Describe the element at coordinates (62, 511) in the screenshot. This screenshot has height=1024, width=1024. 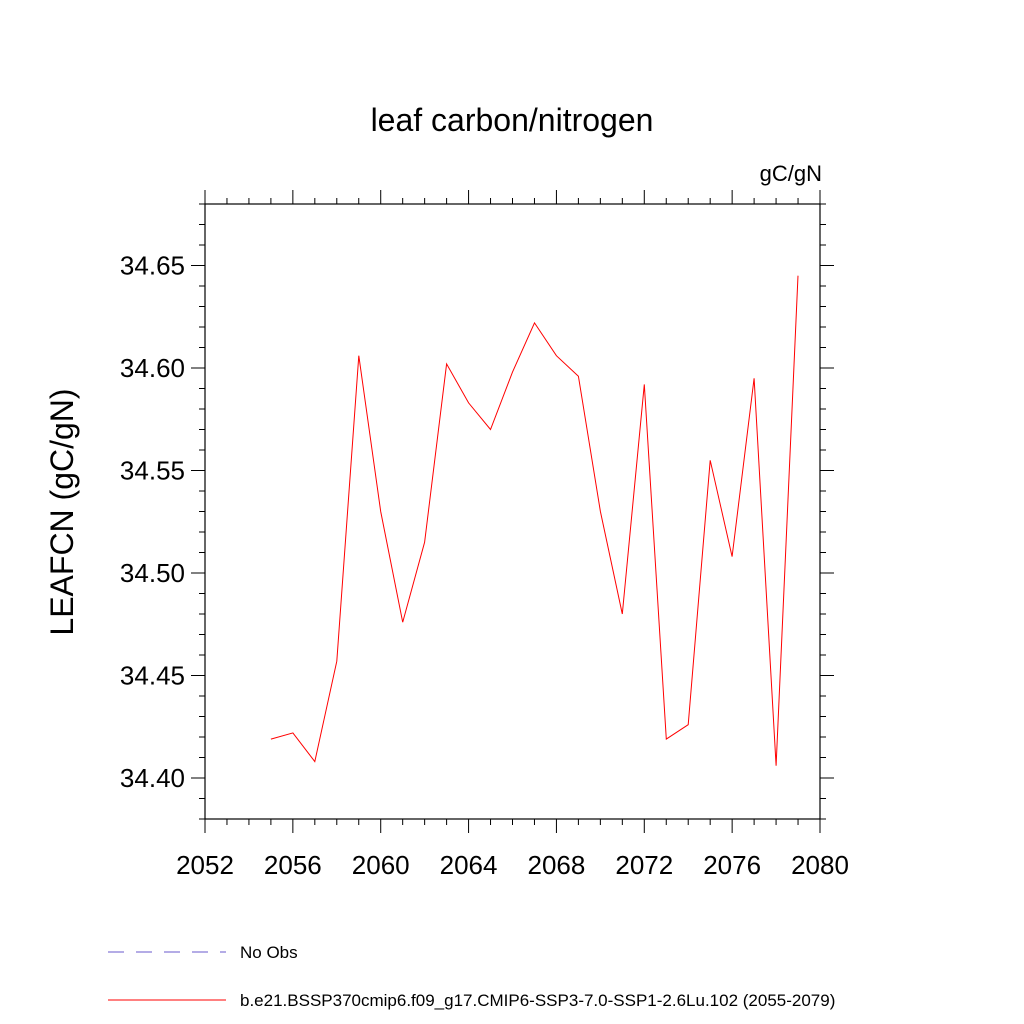
I see `y-axis-label: LEAFCN (gC/gN)` at that location.